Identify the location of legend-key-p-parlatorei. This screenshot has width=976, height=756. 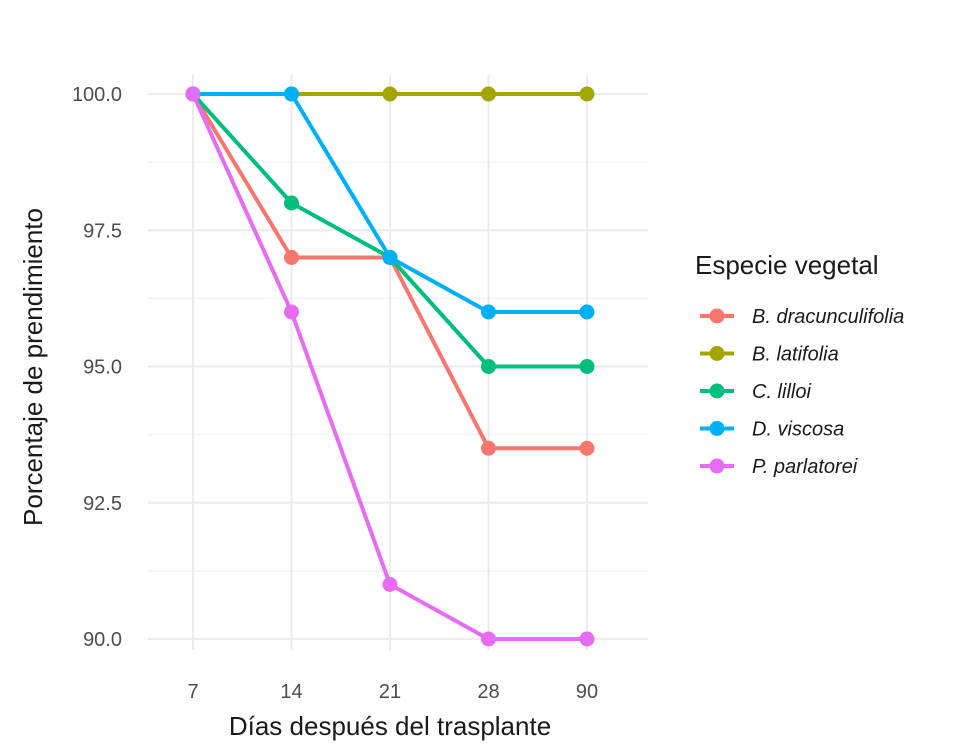
(717, 466).